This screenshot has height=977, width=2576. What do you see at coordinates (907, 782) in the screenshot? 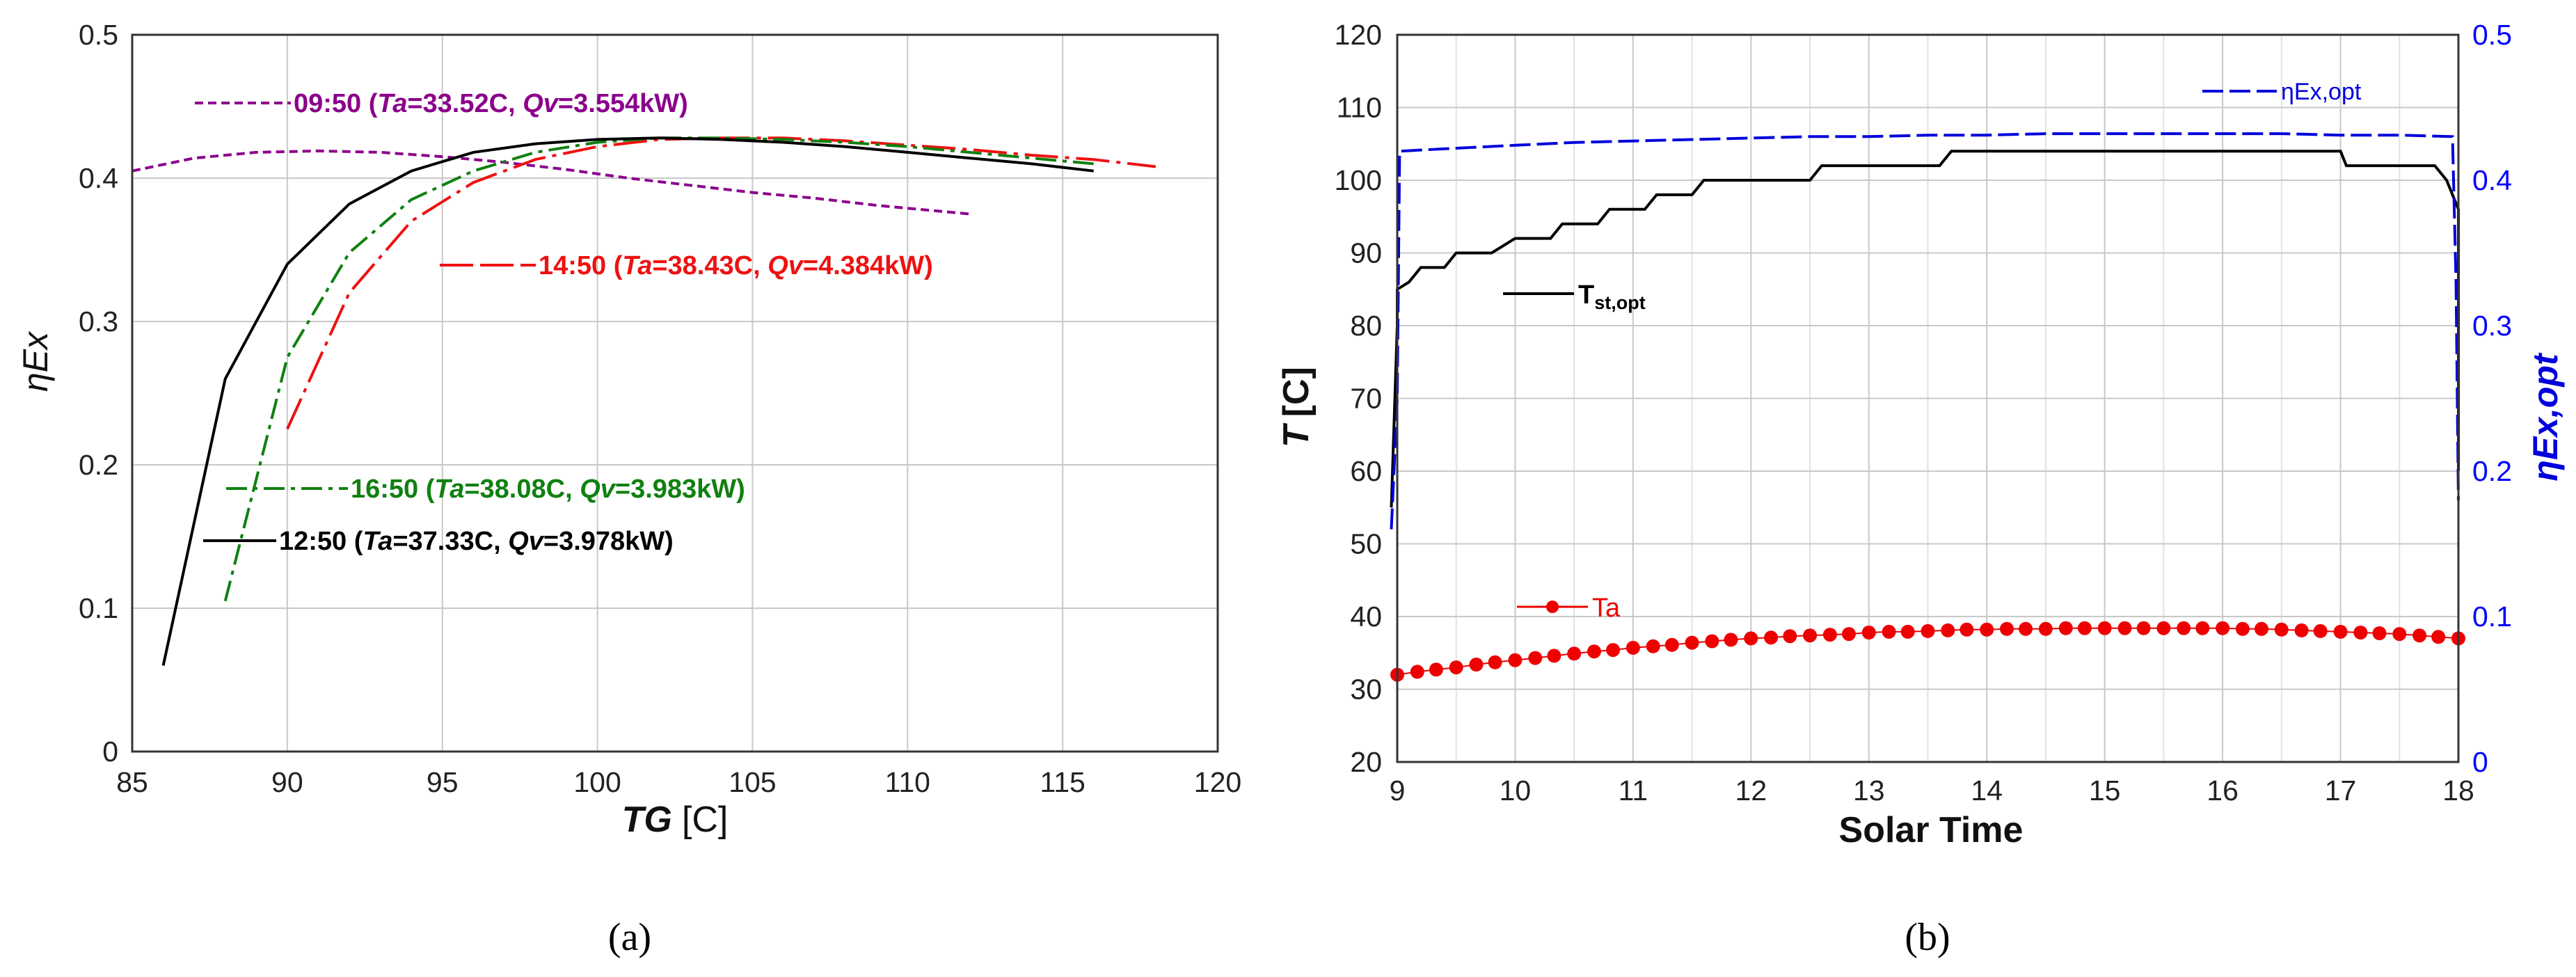
I see `a-x-tick-label: 110` at bounding box center [907, 782].